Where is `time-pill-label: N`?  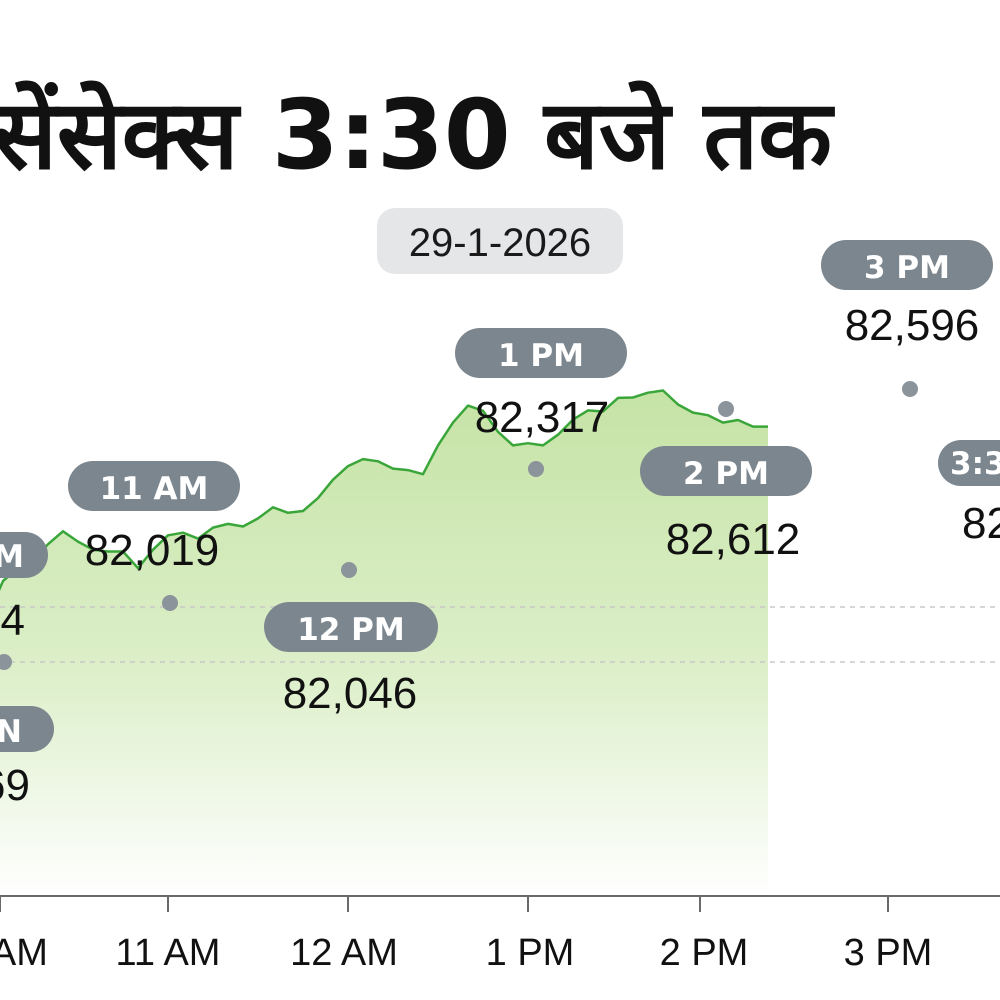
time-pill-label: N is located at coordinates (11, 732).